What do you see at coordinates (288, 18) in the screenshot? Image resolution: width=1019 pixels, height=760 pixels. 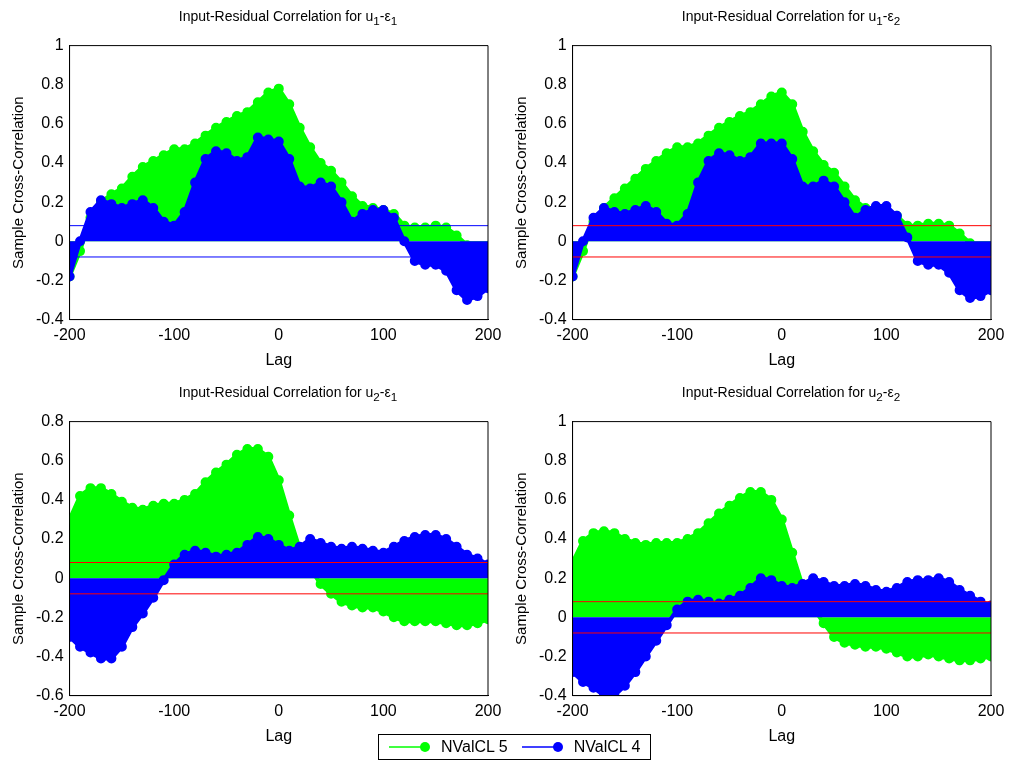 I see `chart-title: Input-Residual Correlation for u$_{1}$-ε$_{1}$` at bounding box center [288, 18].